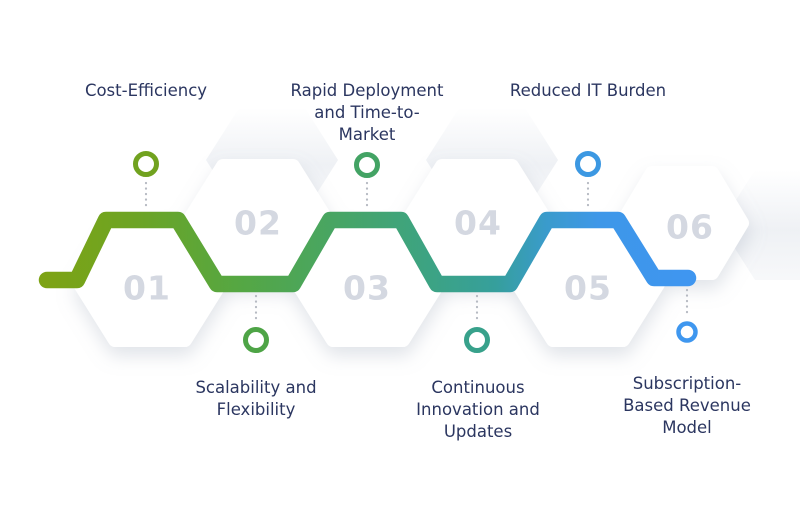  I want to click on step-number-3: 03, so click(367, 288).